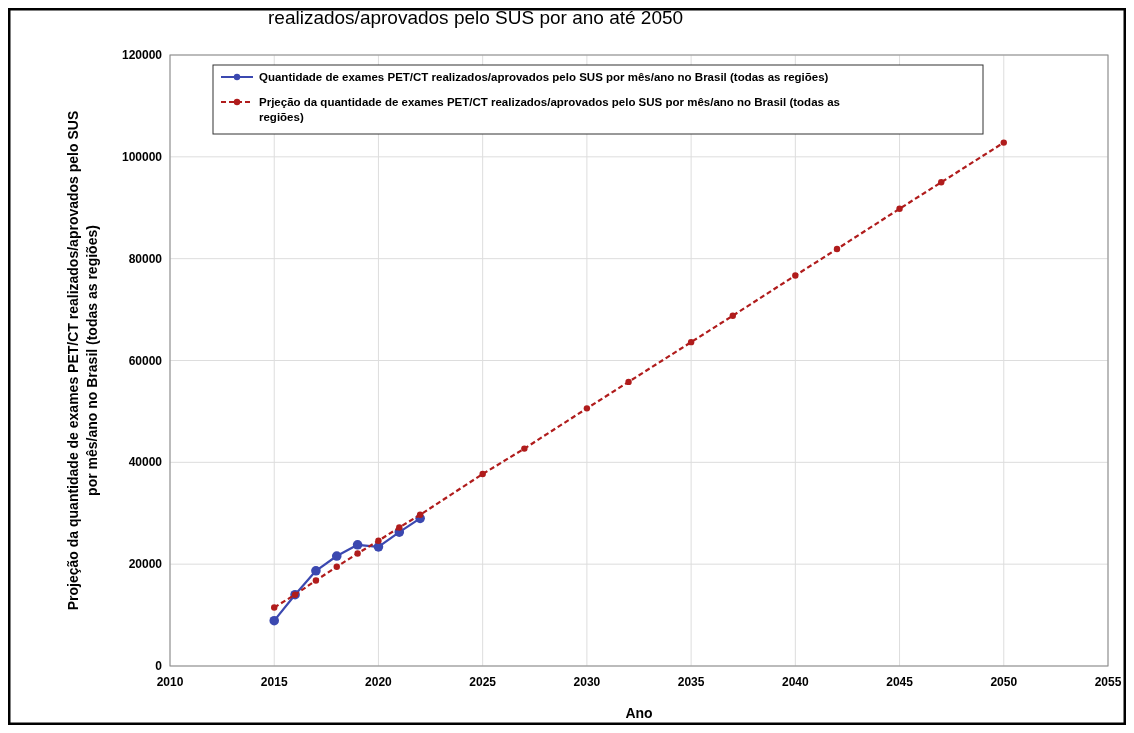  I want to click on y-tick-label: 0, so click(159, 666).